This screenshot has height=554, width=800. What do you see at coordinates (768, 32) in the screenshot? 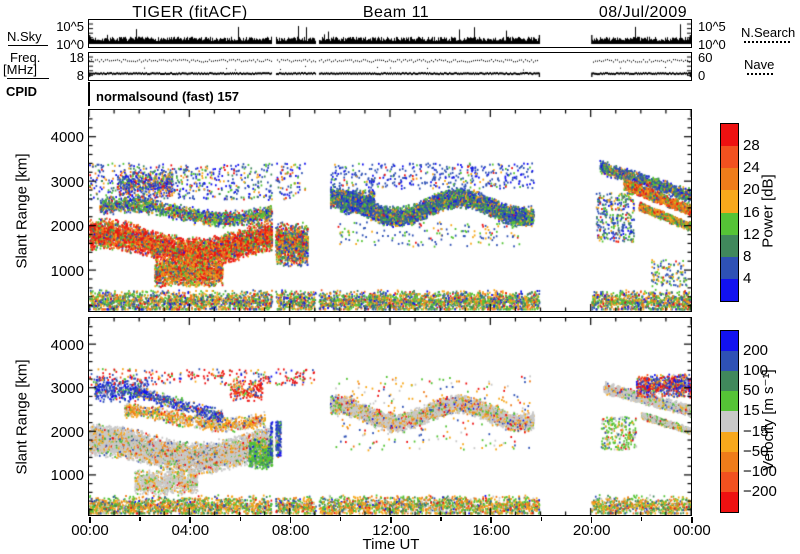
I see `nsearch-legend-label: N.Search` at bounding box center [768, 32].